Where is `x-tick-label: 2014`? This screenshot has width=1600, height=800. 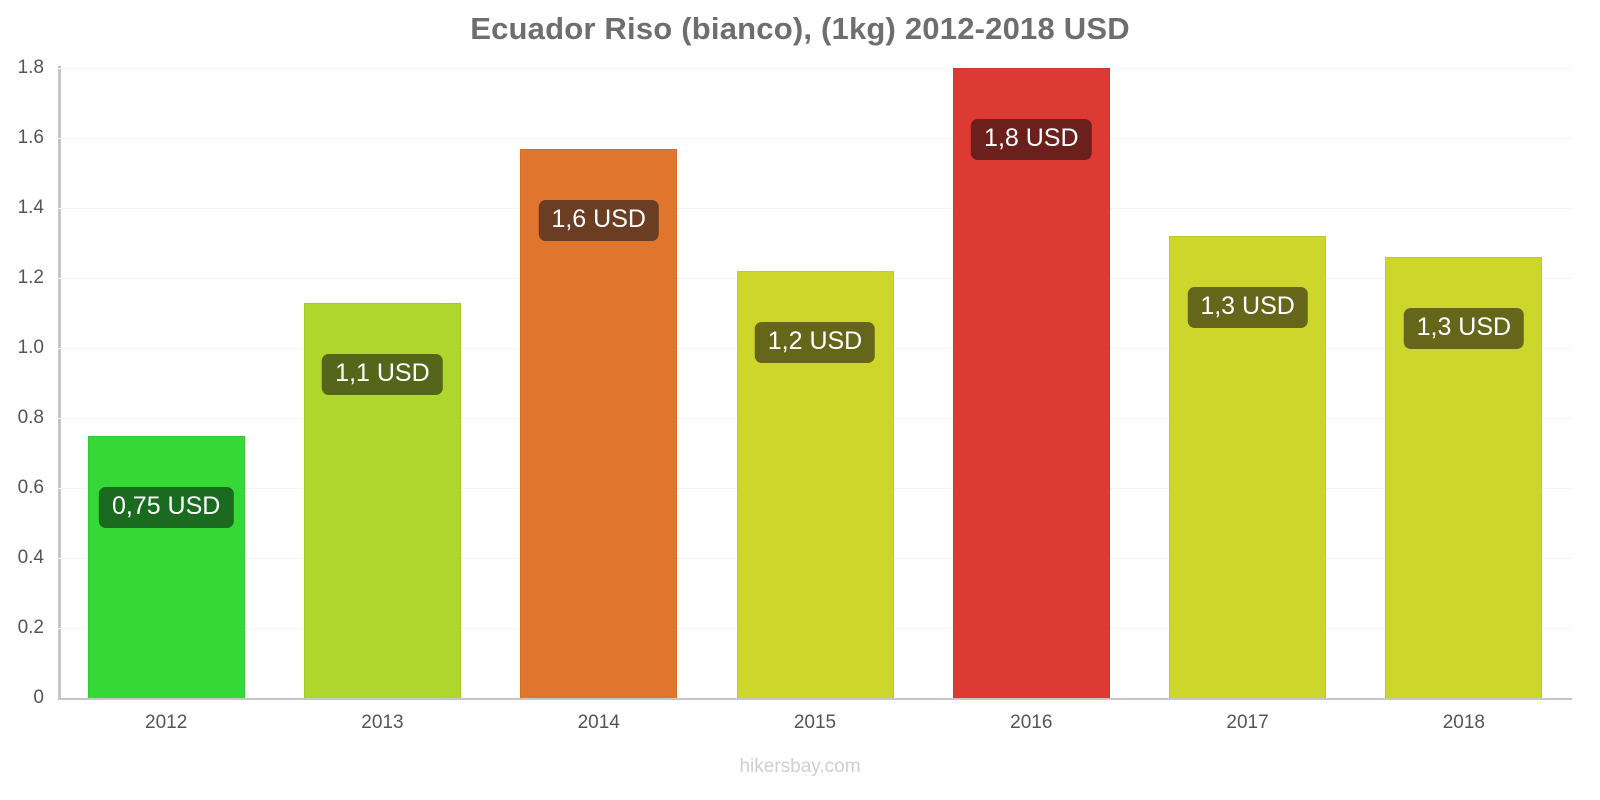
x-tick-label: 2014 is located at coordinates (598, 722).